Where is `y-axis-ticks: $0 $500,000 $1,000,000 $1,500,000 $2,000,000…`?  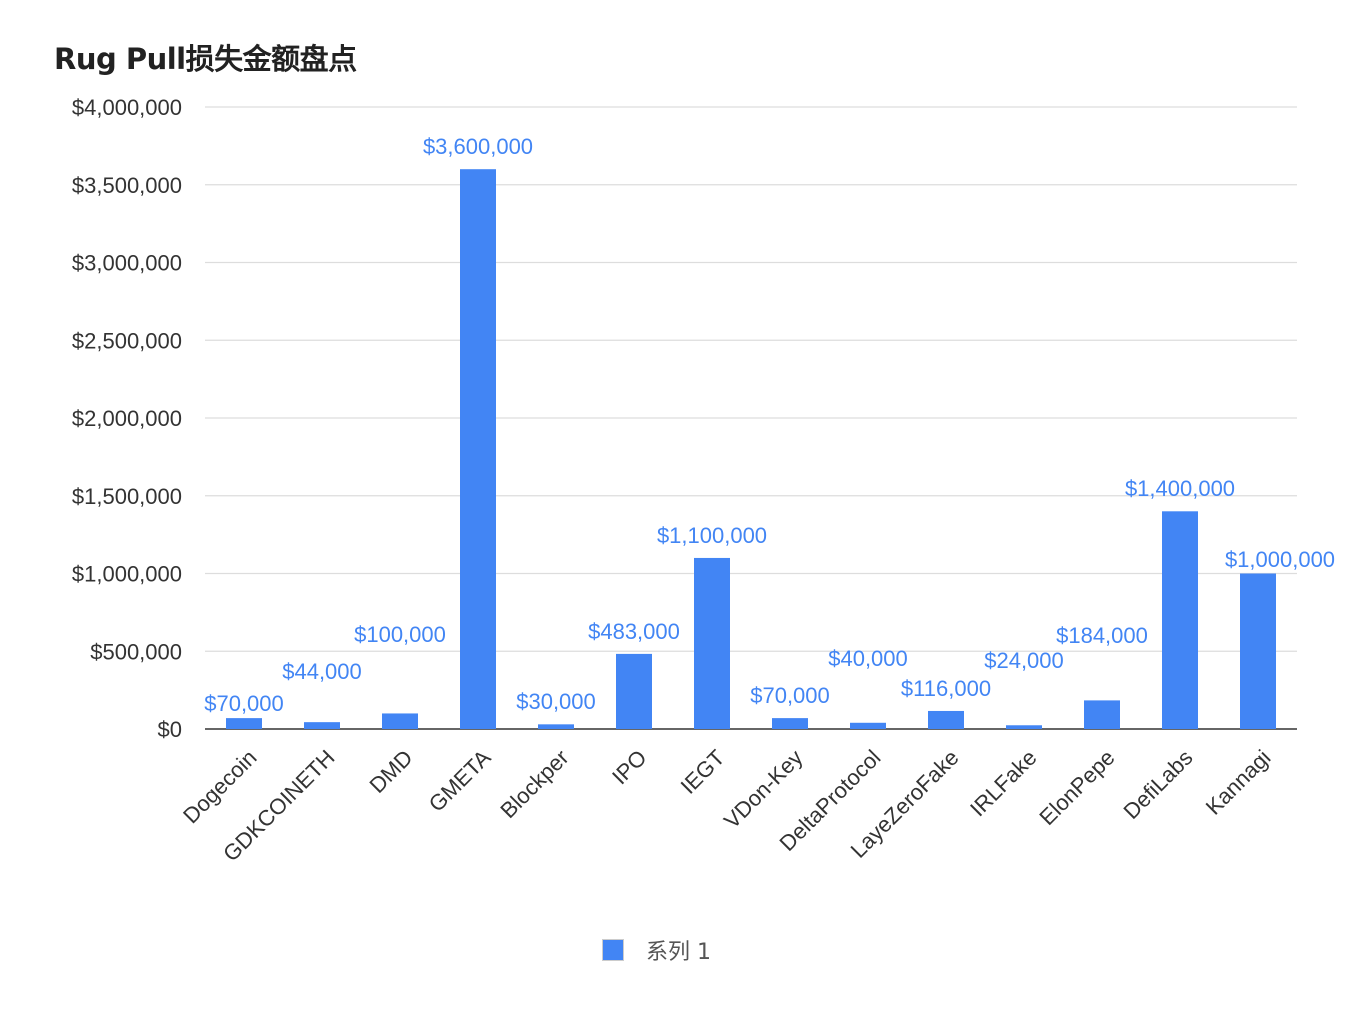 y-axis-ticks: $0 $500,000 $1,000,000 $1,500,000 $2,000,000… is located at coordinates (127, 418).